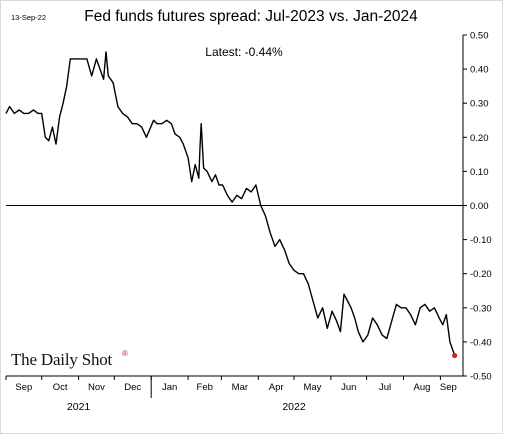 The height and width of the screenshot is (436, 505). Describe the element at coordinates (479, 36) in the screenshot. I see `y-tick-label: 0.50` at that location.